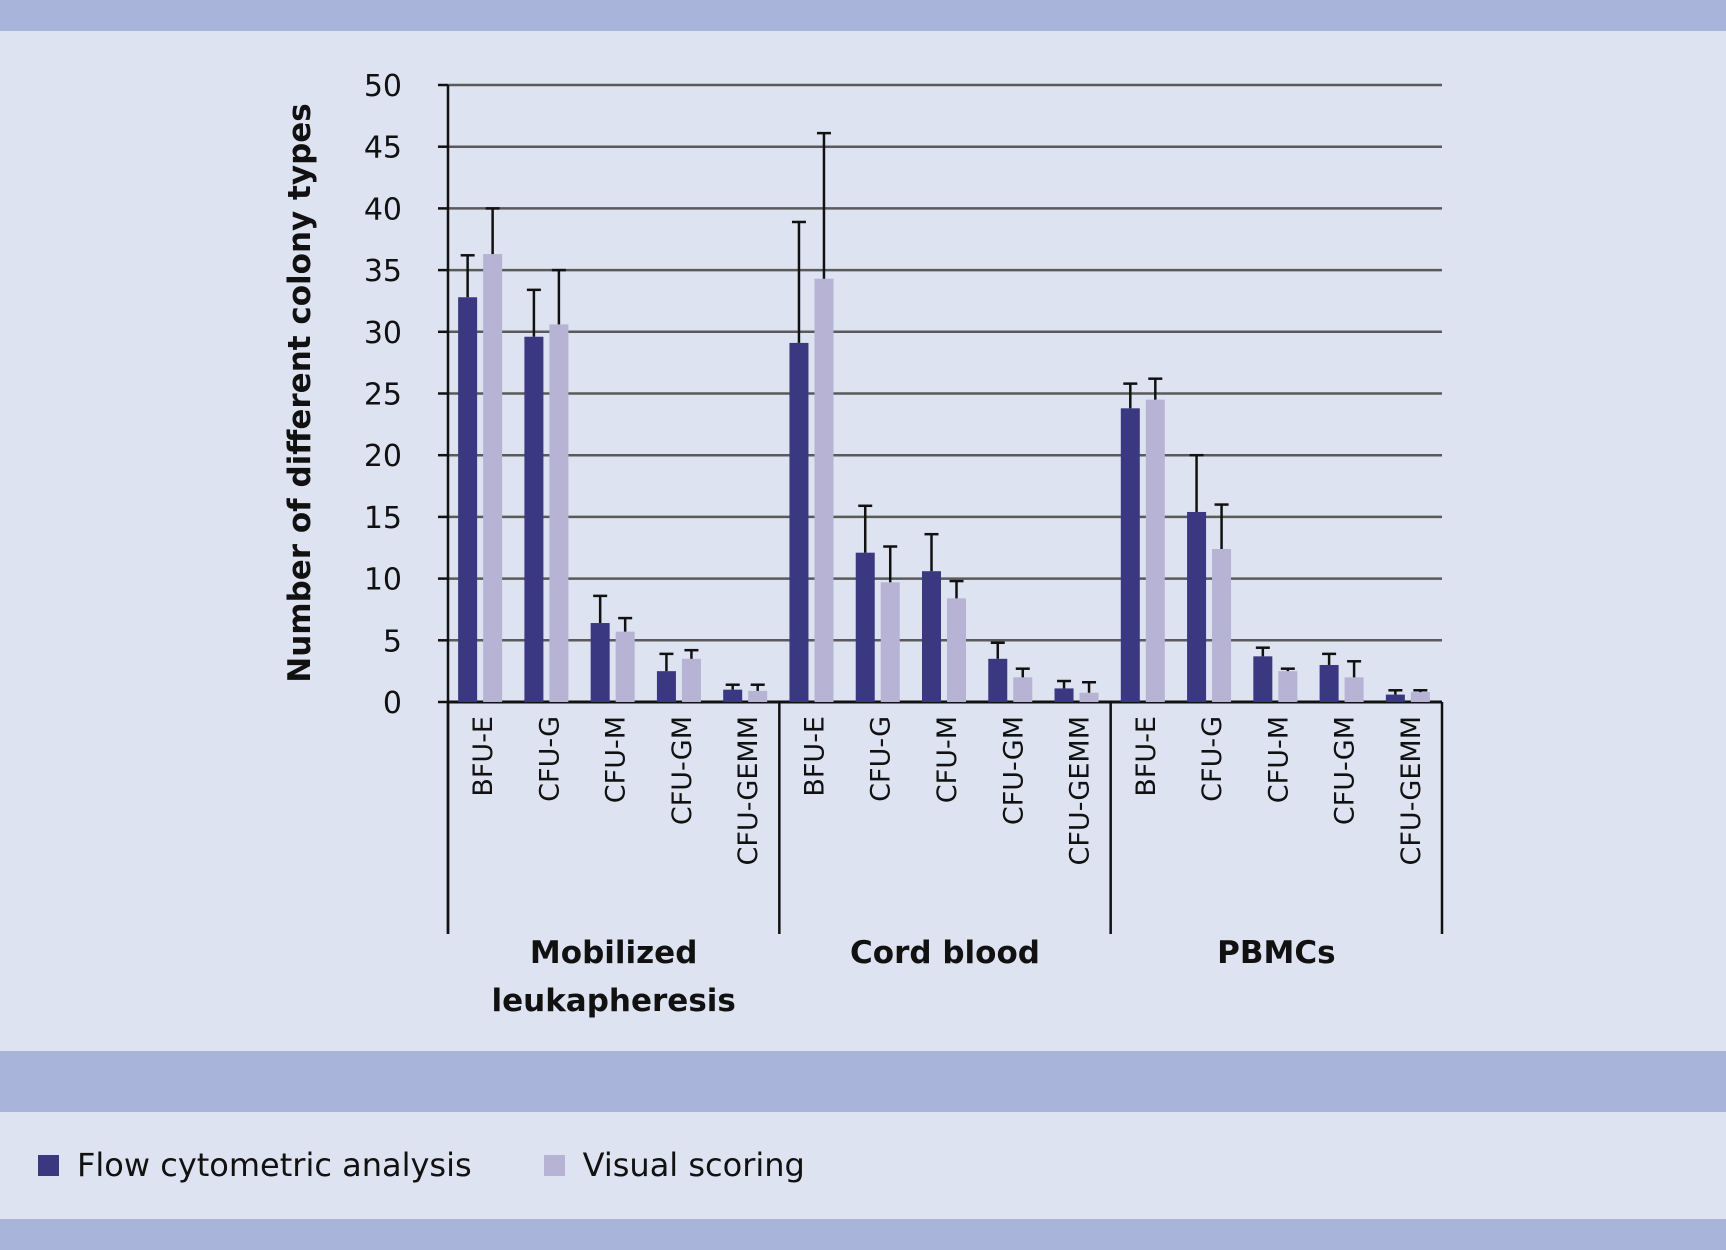 Image resolution: width=1726 pixels, height=1250 pixels. Describe the element at coordinates (383, 148) in the screenshot. I see `y-tick-label: 45` at that location.